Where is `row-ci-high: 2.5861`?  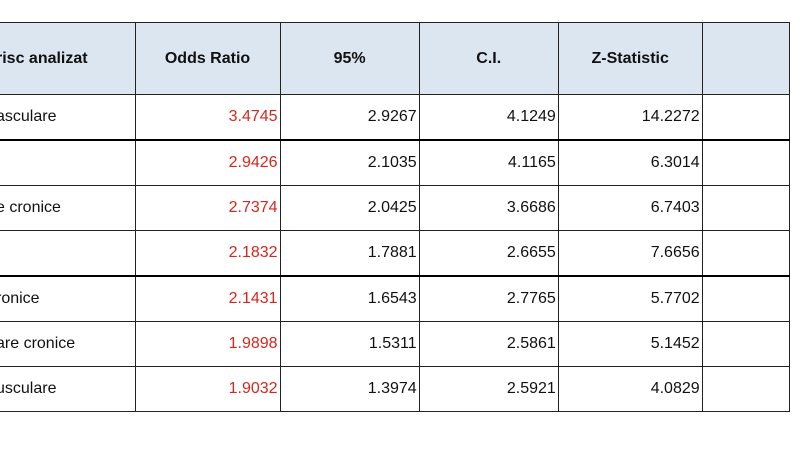
row-ci-high: 2.5861 is located at coordinates (488, 344).